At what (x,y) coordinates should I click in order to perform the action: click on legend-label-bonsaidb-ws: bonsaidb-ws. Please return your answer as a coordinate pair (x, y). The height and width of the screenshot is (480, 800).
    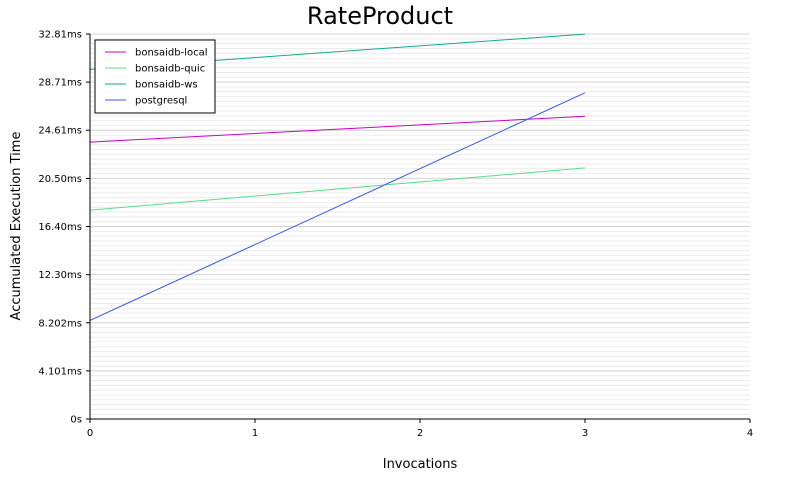
    Looking at the image, I should click on (166, 85).